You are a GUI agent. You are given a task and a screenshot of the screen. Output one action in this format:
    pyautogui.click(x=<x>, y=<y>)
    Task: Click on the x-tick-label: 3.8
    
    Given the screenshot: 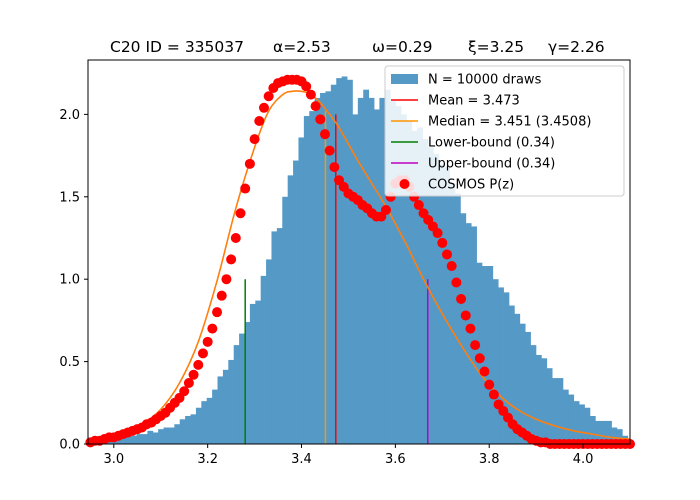 What is the action you would take?
    pyautogui.click(x=489, y=459)
    